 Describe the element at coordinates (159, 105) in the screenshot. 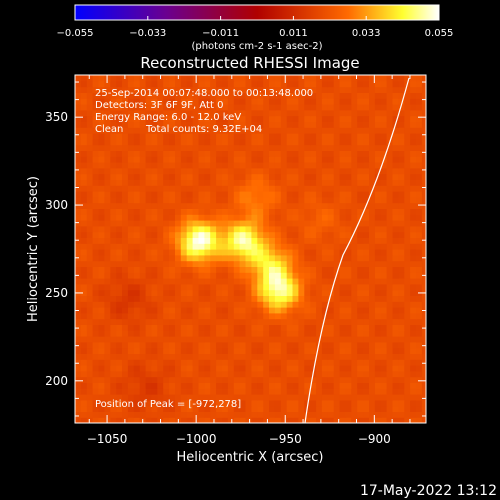

I see `detectors: Detectors: 3F 6F 9F, Att 0` at that location.